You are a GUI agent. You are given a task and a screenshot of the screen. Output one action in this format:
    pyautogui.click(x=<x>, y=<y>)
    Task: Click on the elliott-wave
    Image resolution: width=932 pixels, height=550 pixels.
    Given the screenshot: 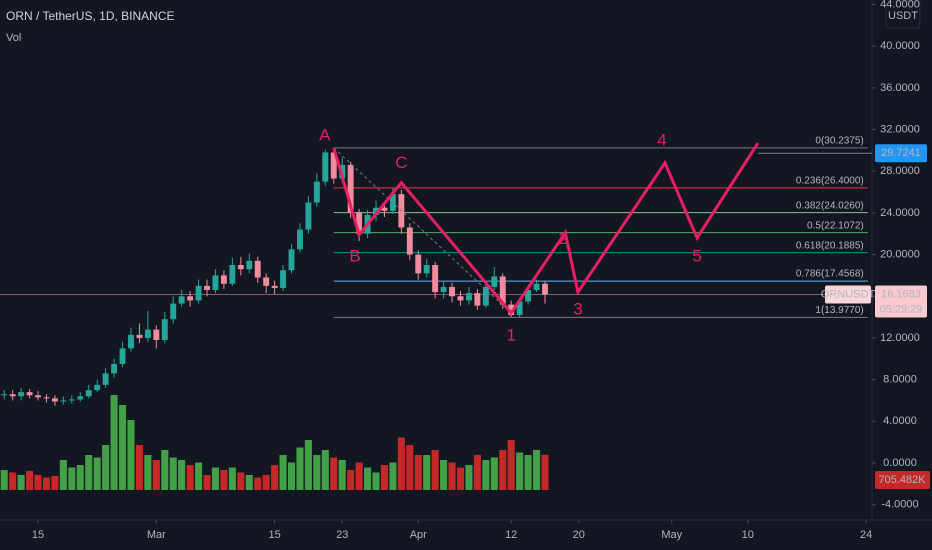 What is the action you would take?
    pyautogui.click(x=546, y=229)
    